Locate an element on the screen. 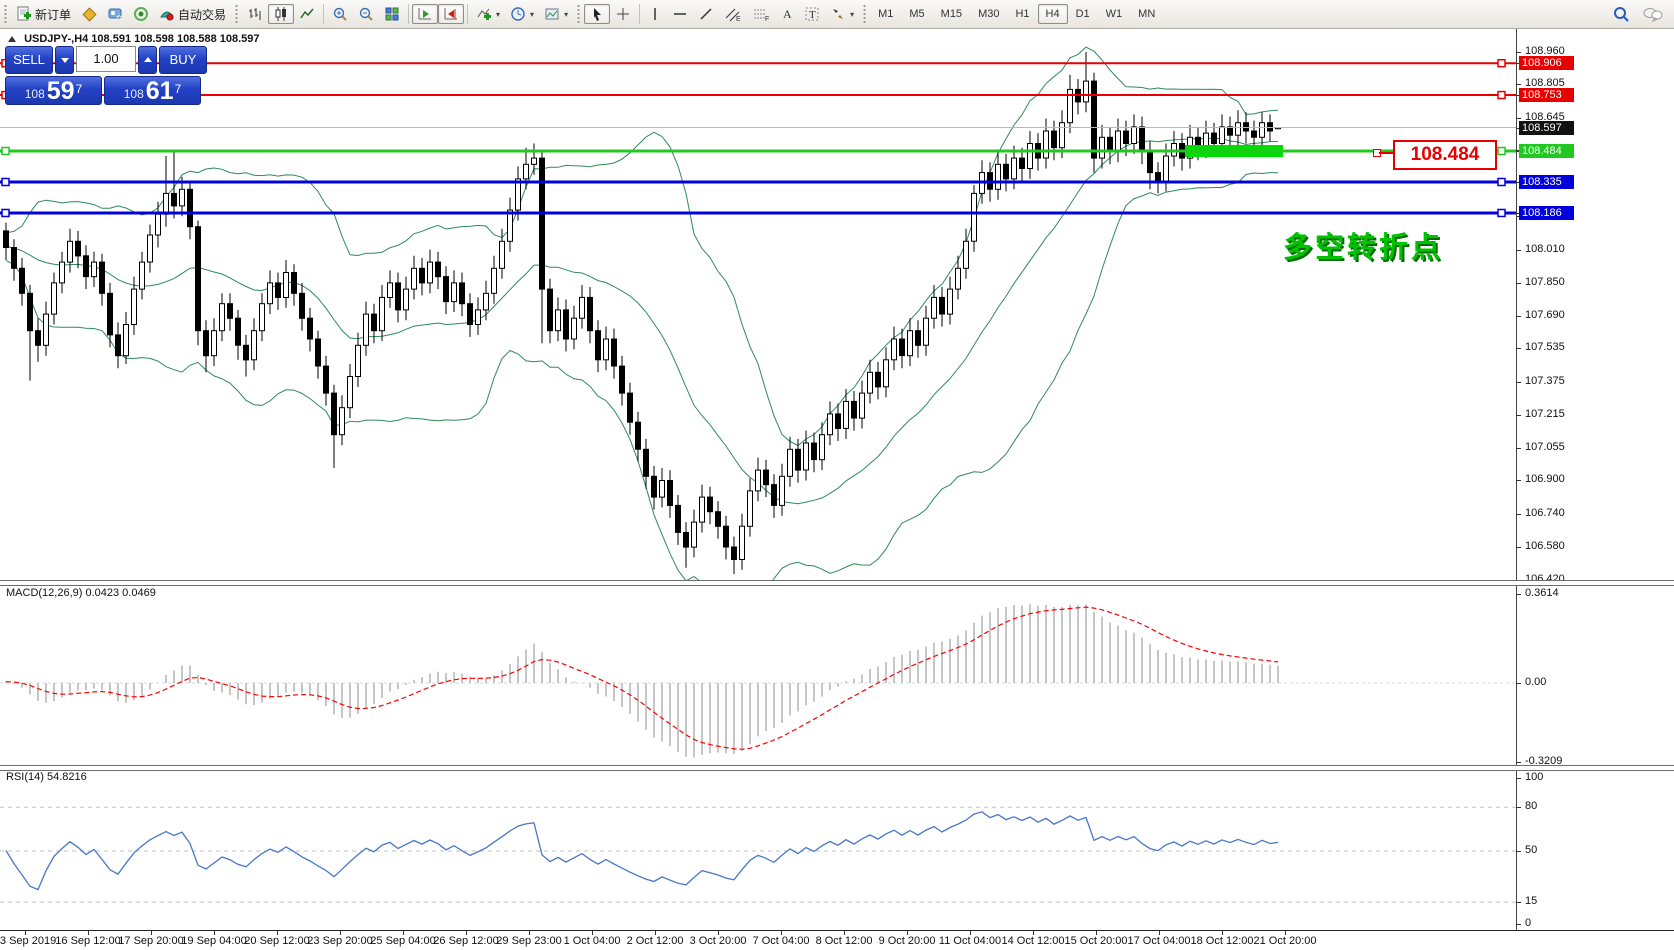 The height and width of the screenshot is (950, 1674). search-icon is located at coordinates (1621, 14).